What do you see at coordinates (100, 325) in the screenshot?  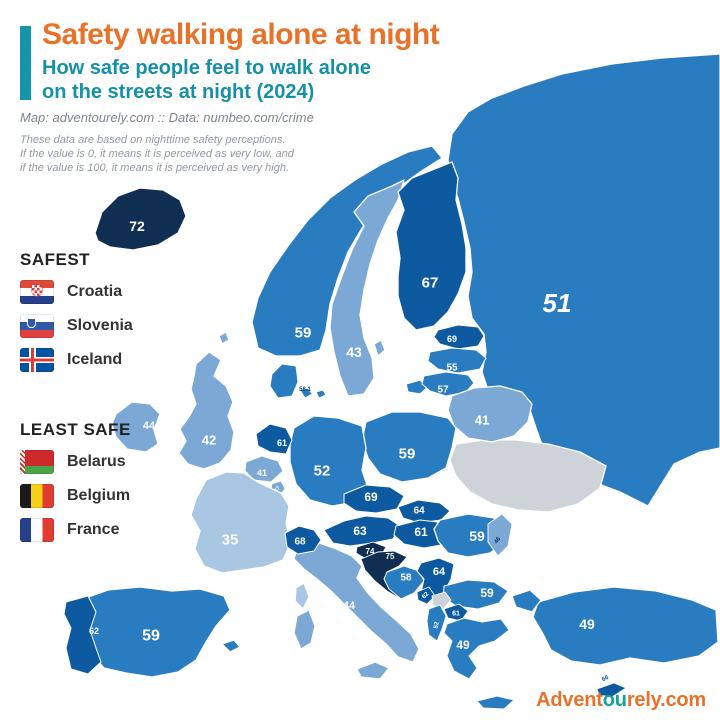 I see `legend-country-name: Slovenia` at bounding box center [100, 325].